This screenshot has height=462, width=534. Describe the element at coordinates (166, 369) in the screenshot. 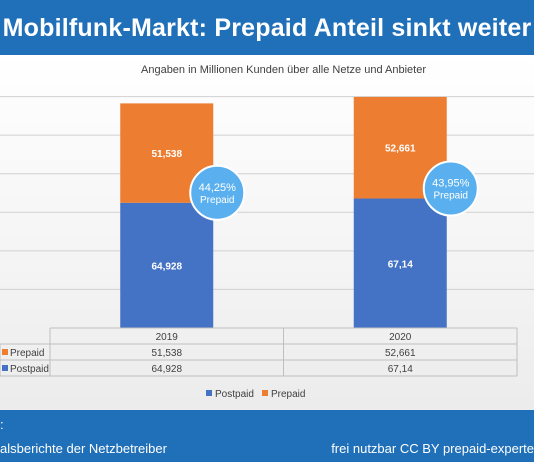

I see `table-cell-postpaid-2019: 64,928` at that location.